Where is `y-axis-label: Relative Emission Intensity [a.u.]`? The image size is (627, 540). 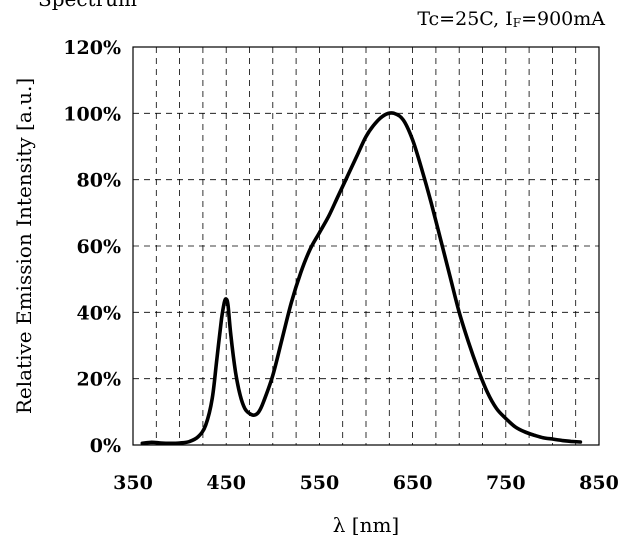 y-axis-label: Relative Emission Intensity [a.u.] is located at coordinates (24, 246).